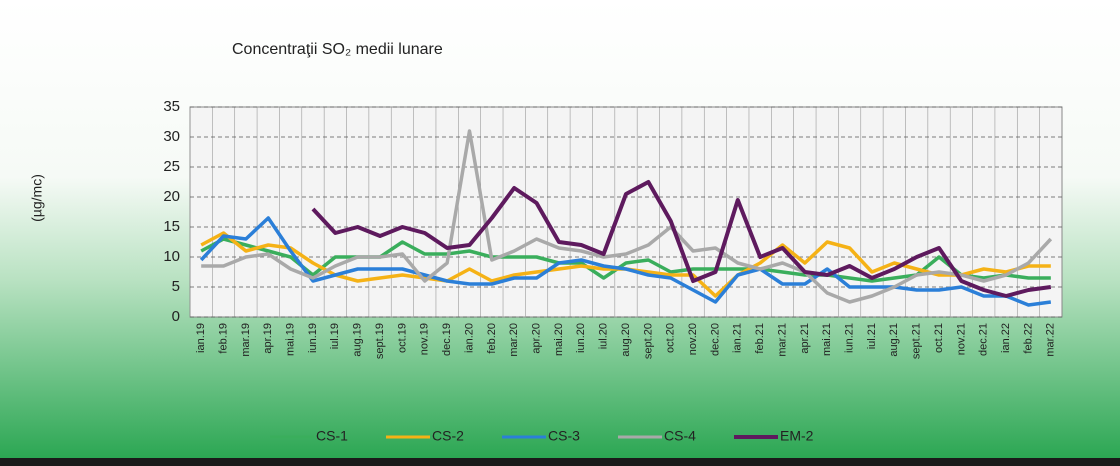  What do you see at coordinates (560, 462) in the screenshot?
I see `bottom-edge` at bounding box center [560, 462].